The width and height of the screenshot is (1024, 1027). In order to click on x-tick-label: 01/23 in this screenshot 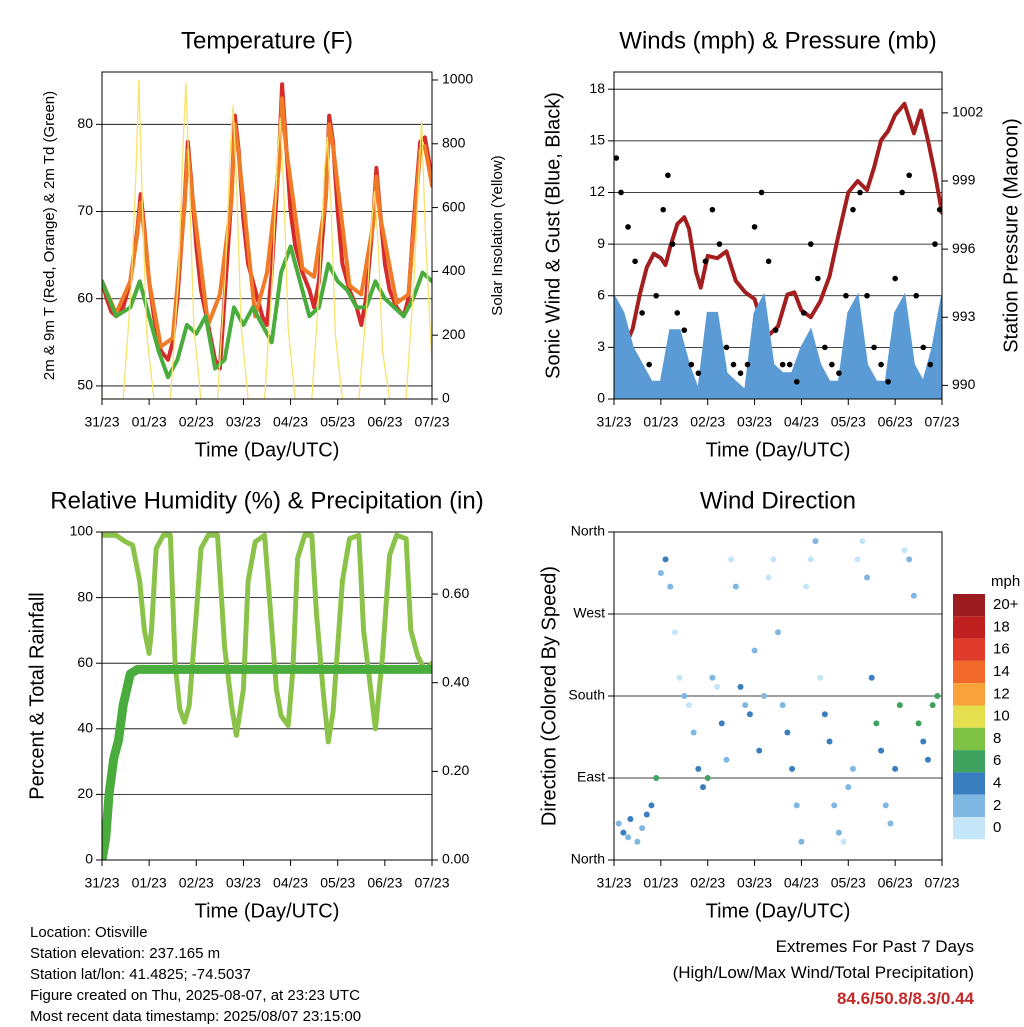, I will do `click(149, 422)`.